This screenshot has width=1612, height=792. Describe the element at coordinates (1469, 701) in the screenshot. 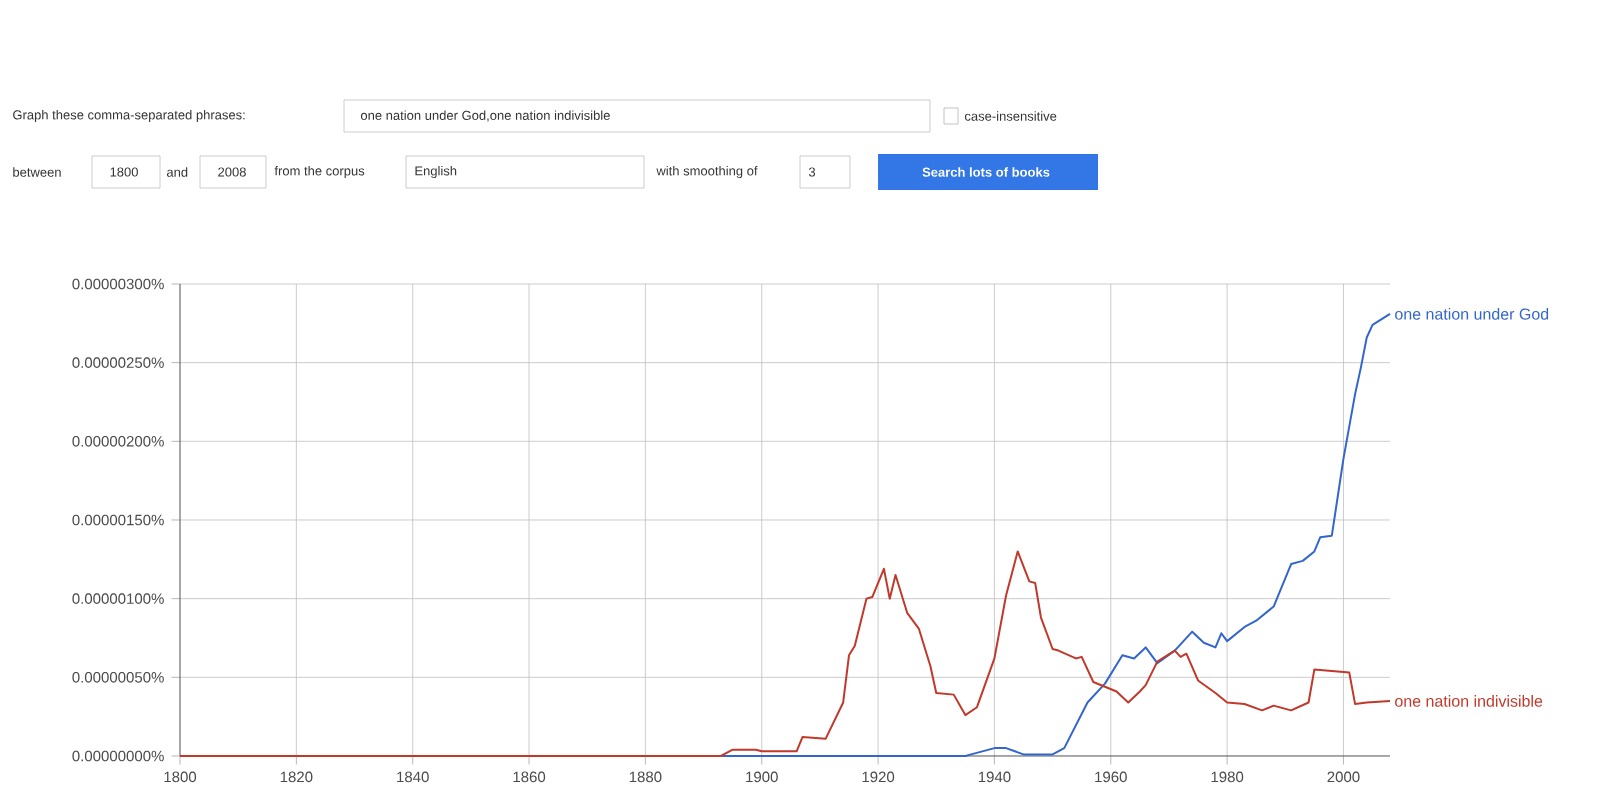

I see `series-label: one nation indivisible` at that location.